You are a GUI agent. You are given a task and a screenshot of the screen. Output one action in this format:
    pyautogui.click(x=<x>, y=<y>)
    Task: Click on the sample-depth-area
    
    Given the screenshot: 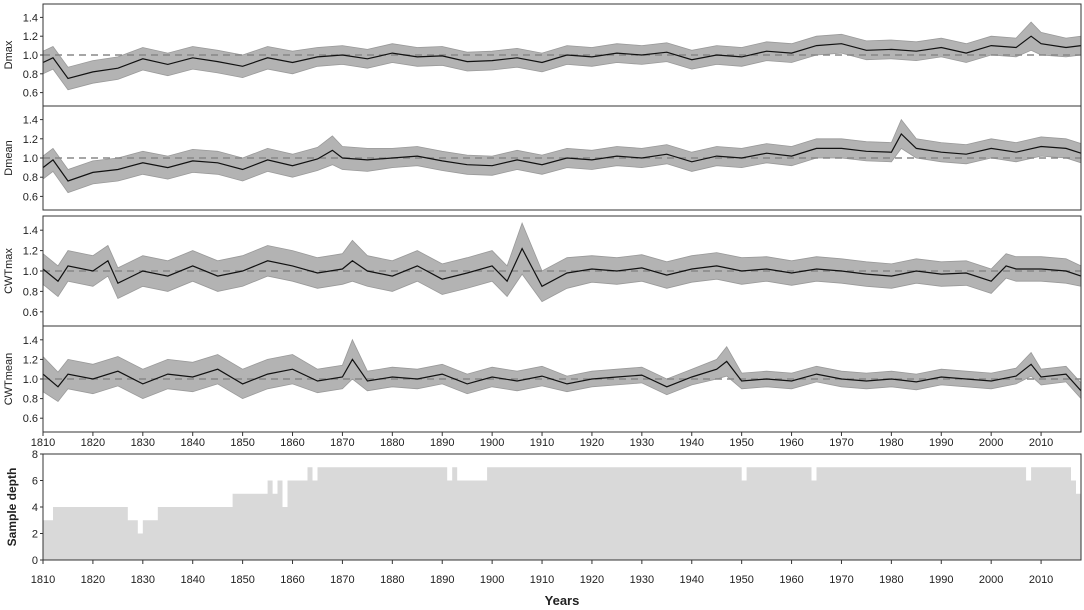 What is the action you would take?
    pyautogui.click(x=562, y=513)
    